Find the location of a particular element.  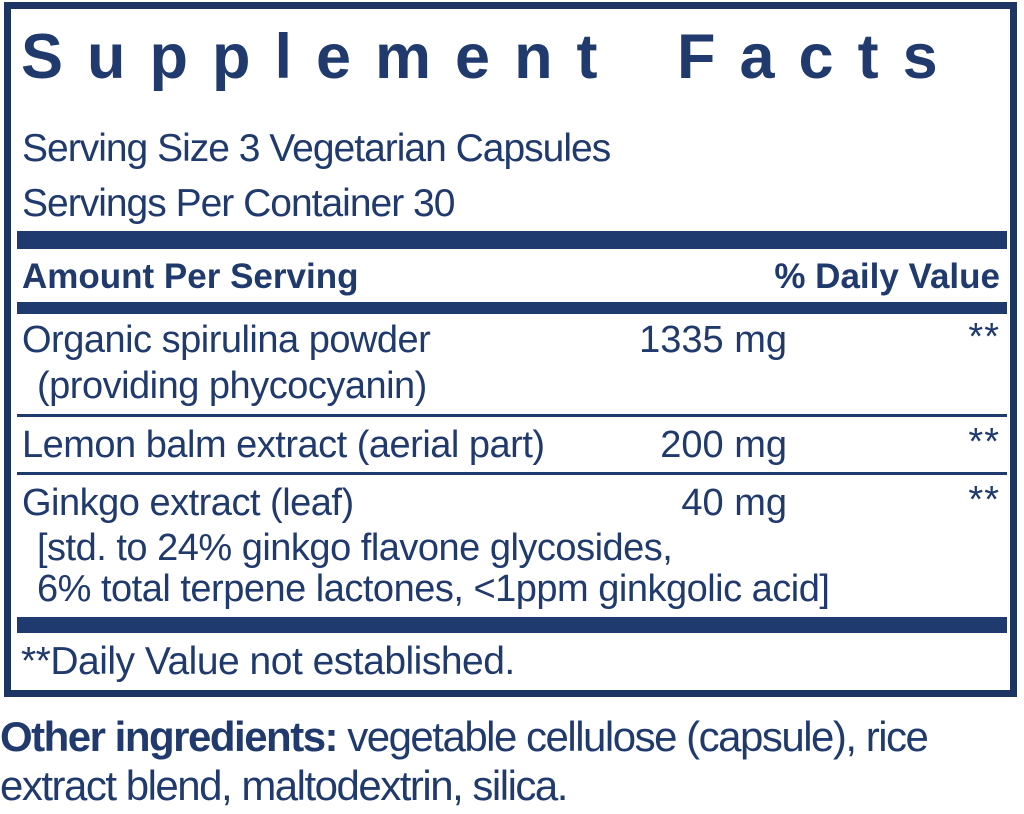

daily-value-footnote: **Daily Value not established. is located at coordinates (268, 661).